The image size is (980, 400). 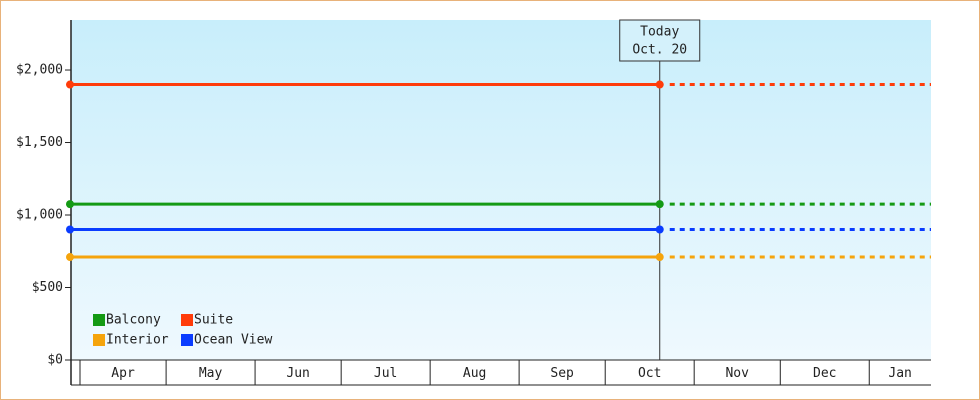 I want to click on x-tick-label: Apr, so click(x=123, y=373).